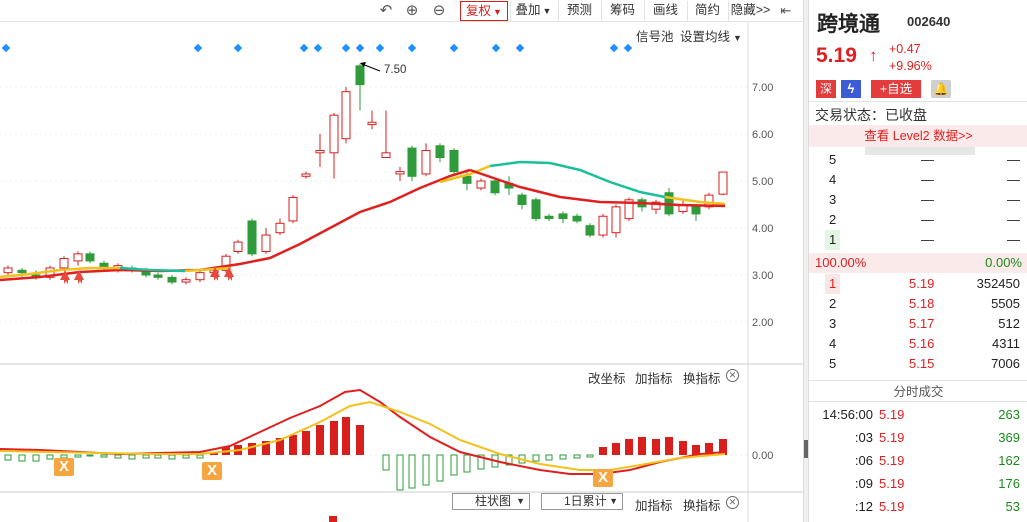 The image size is (1027, 522). Describe the element at coordinates (941, 89) in the screenshot. I see `bell-icon: 🔔` at that location.